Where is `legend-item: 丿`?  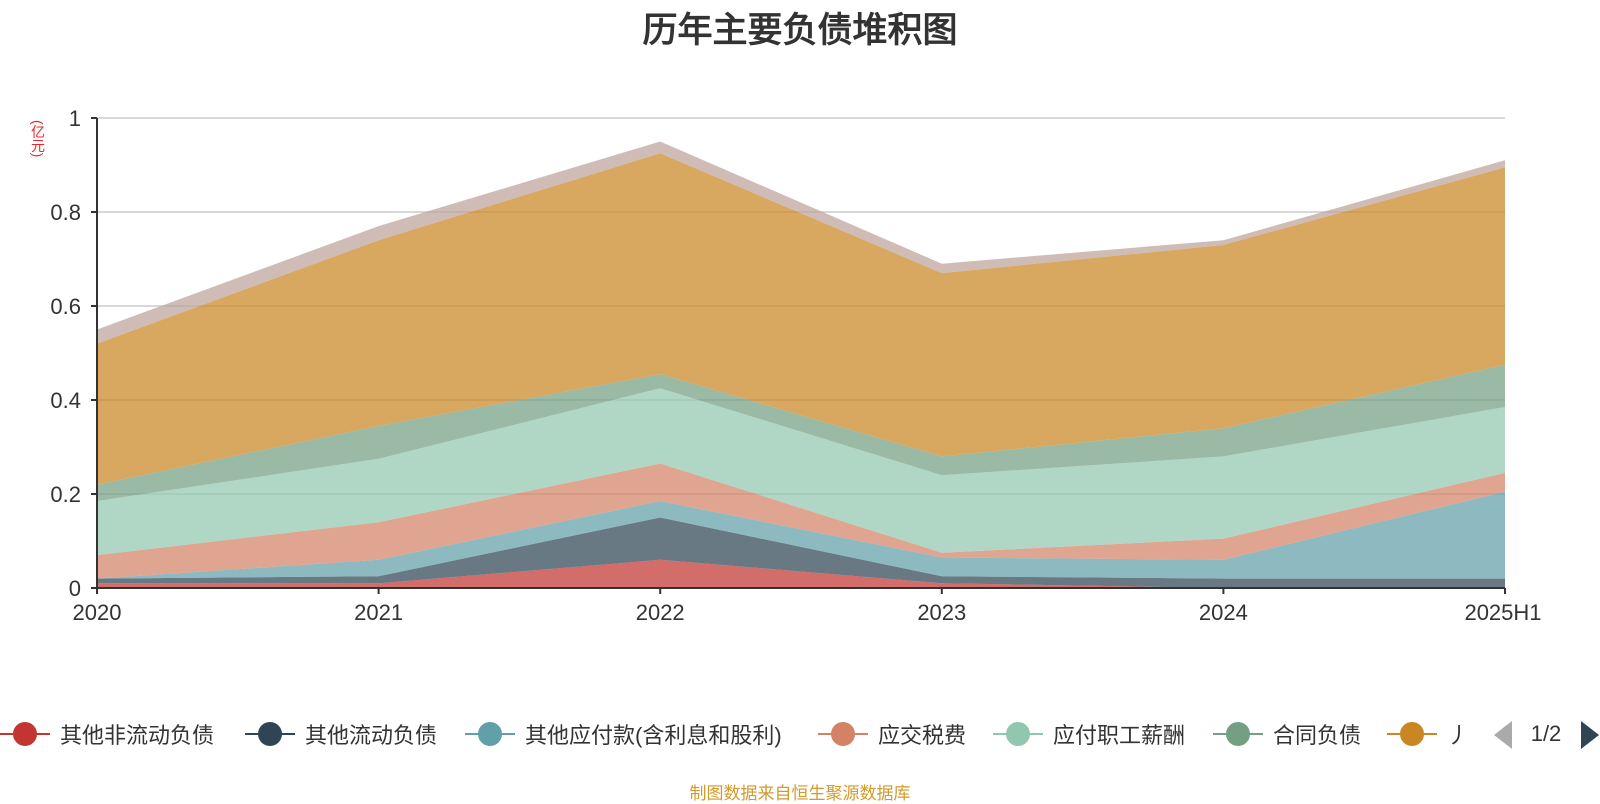
legend-item: 丿 is located at coordinates (1428, 734).